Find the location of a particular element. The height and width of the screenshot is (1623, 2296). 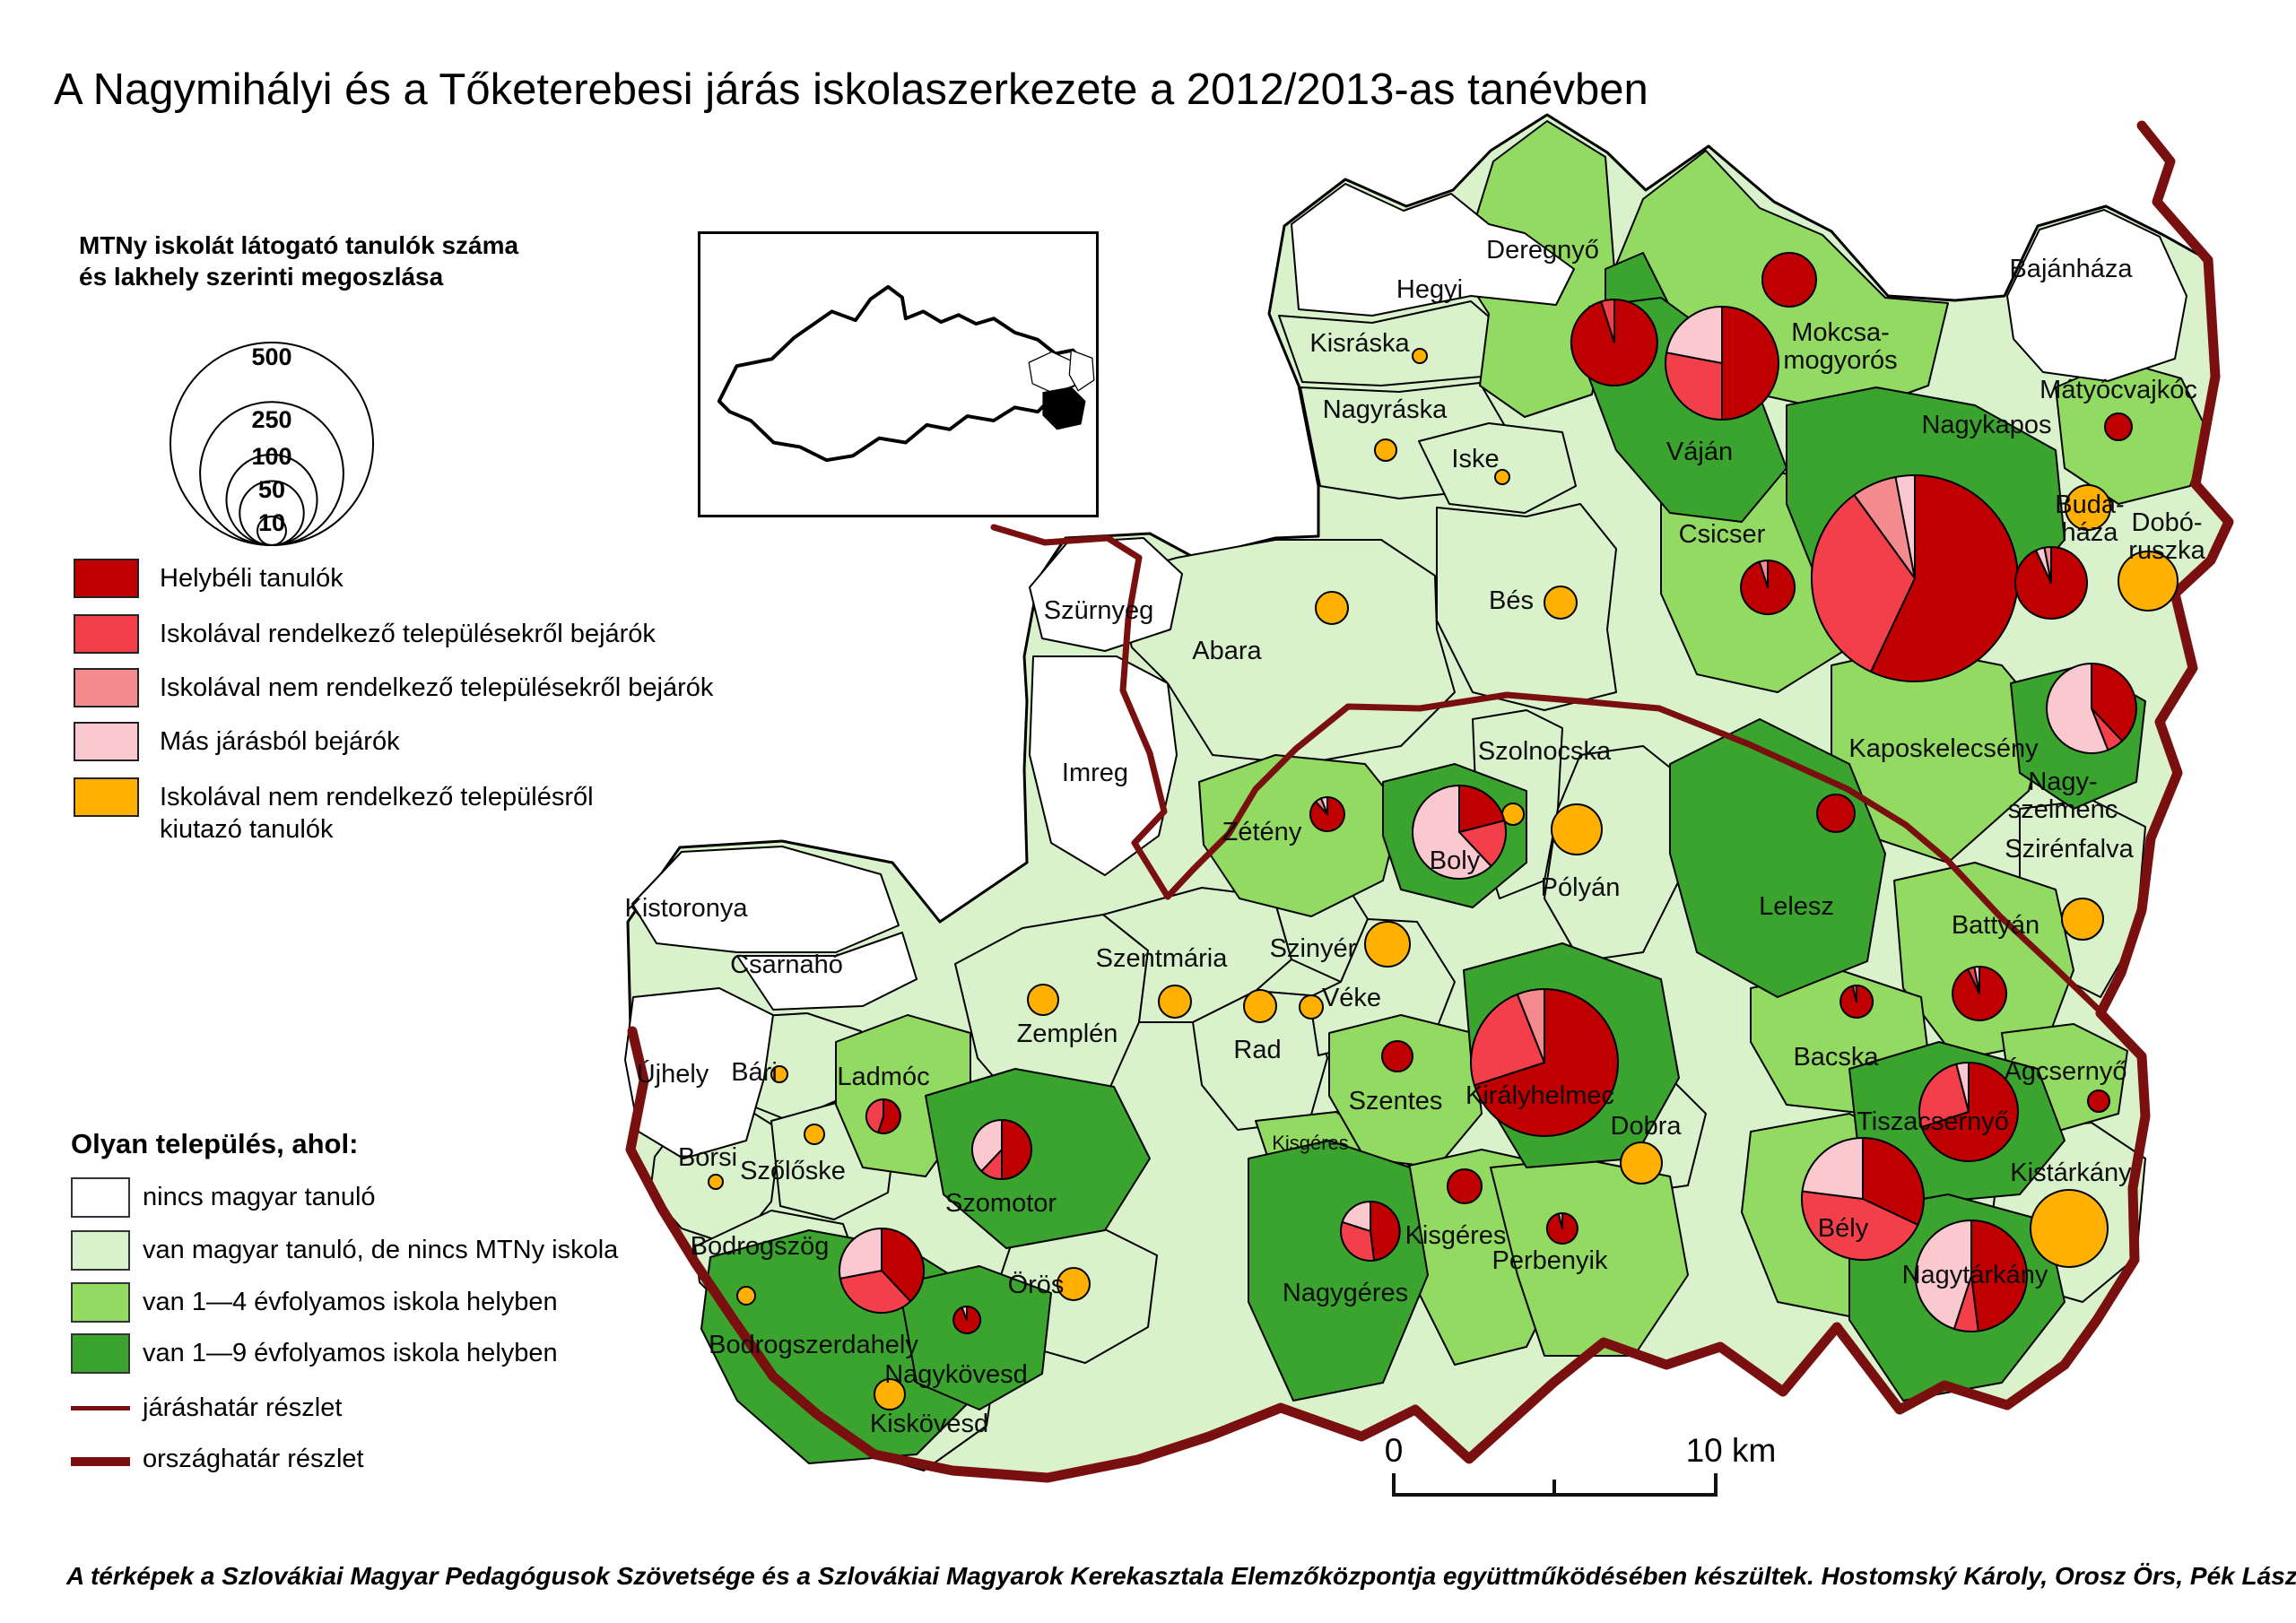

place-label-Hegyi: Hegyi is located at coordinates (1429, 289).